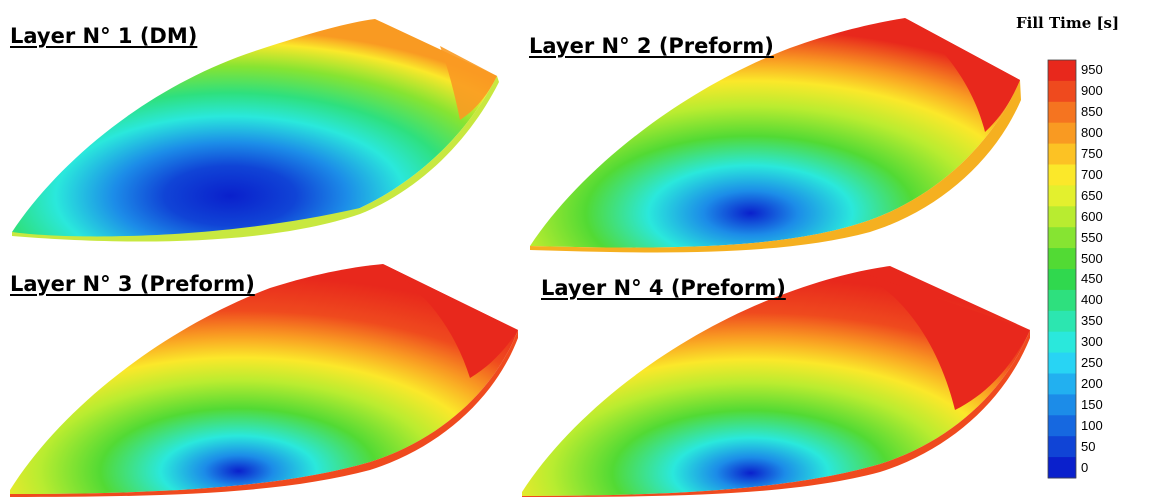  What do you see at coordinates (1068, 23) in the screenshot?
I see `legend-title: Fill Time [s]` at bounding box center [1068, 23].